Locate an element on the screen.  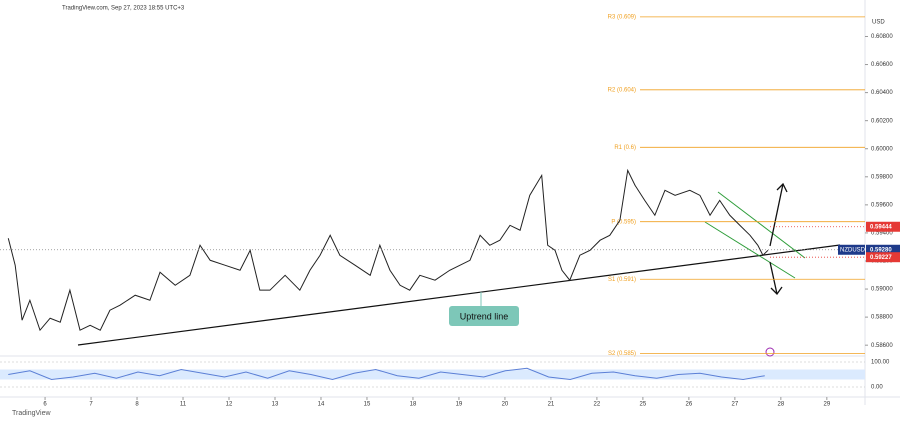
y-tick-label: 0.58600 is located at coordinates (882, 346).